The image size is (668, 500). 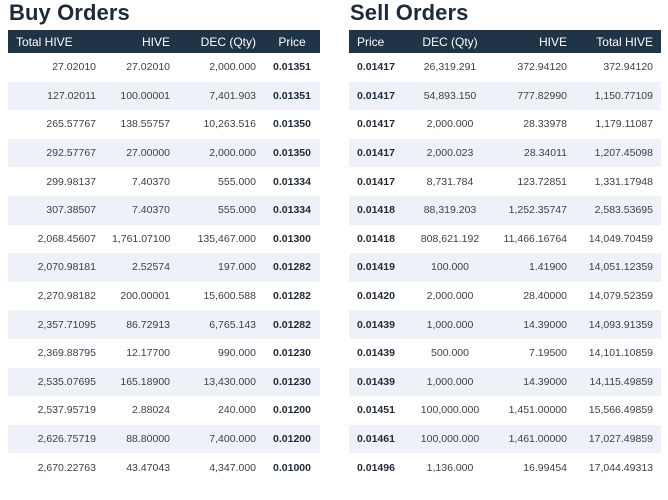 I want to click on sell-orders-title: Sell Orders, so click(x=409, y=12).